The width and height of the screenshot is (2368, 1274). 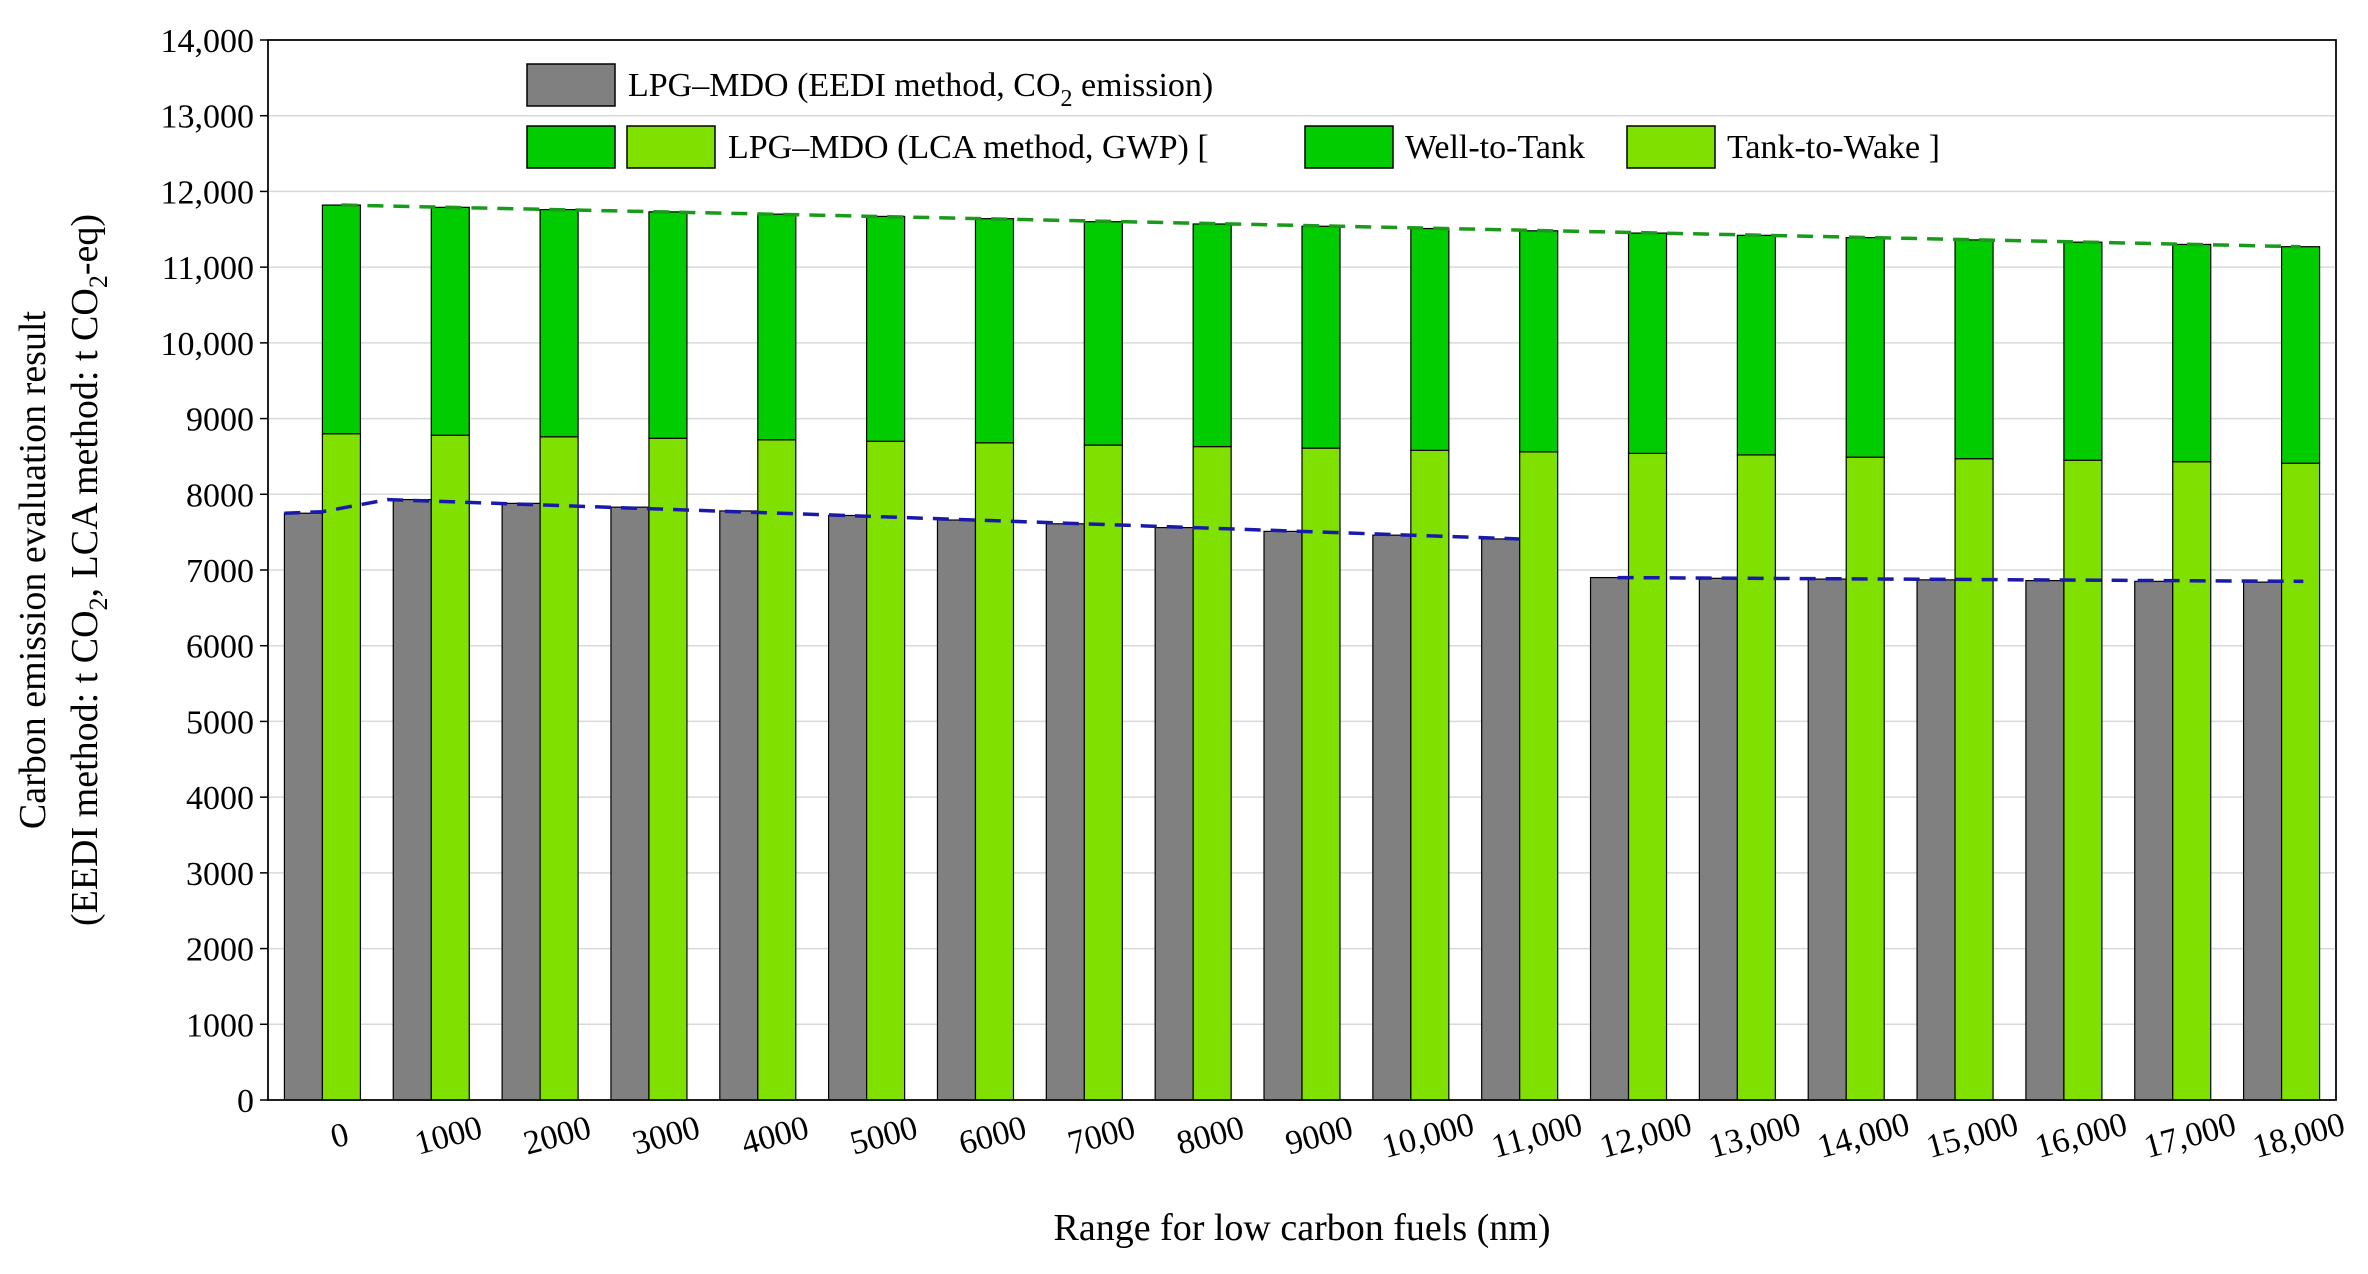 I want to click on y-tick-label: 7000, so click(x=220, y=571).